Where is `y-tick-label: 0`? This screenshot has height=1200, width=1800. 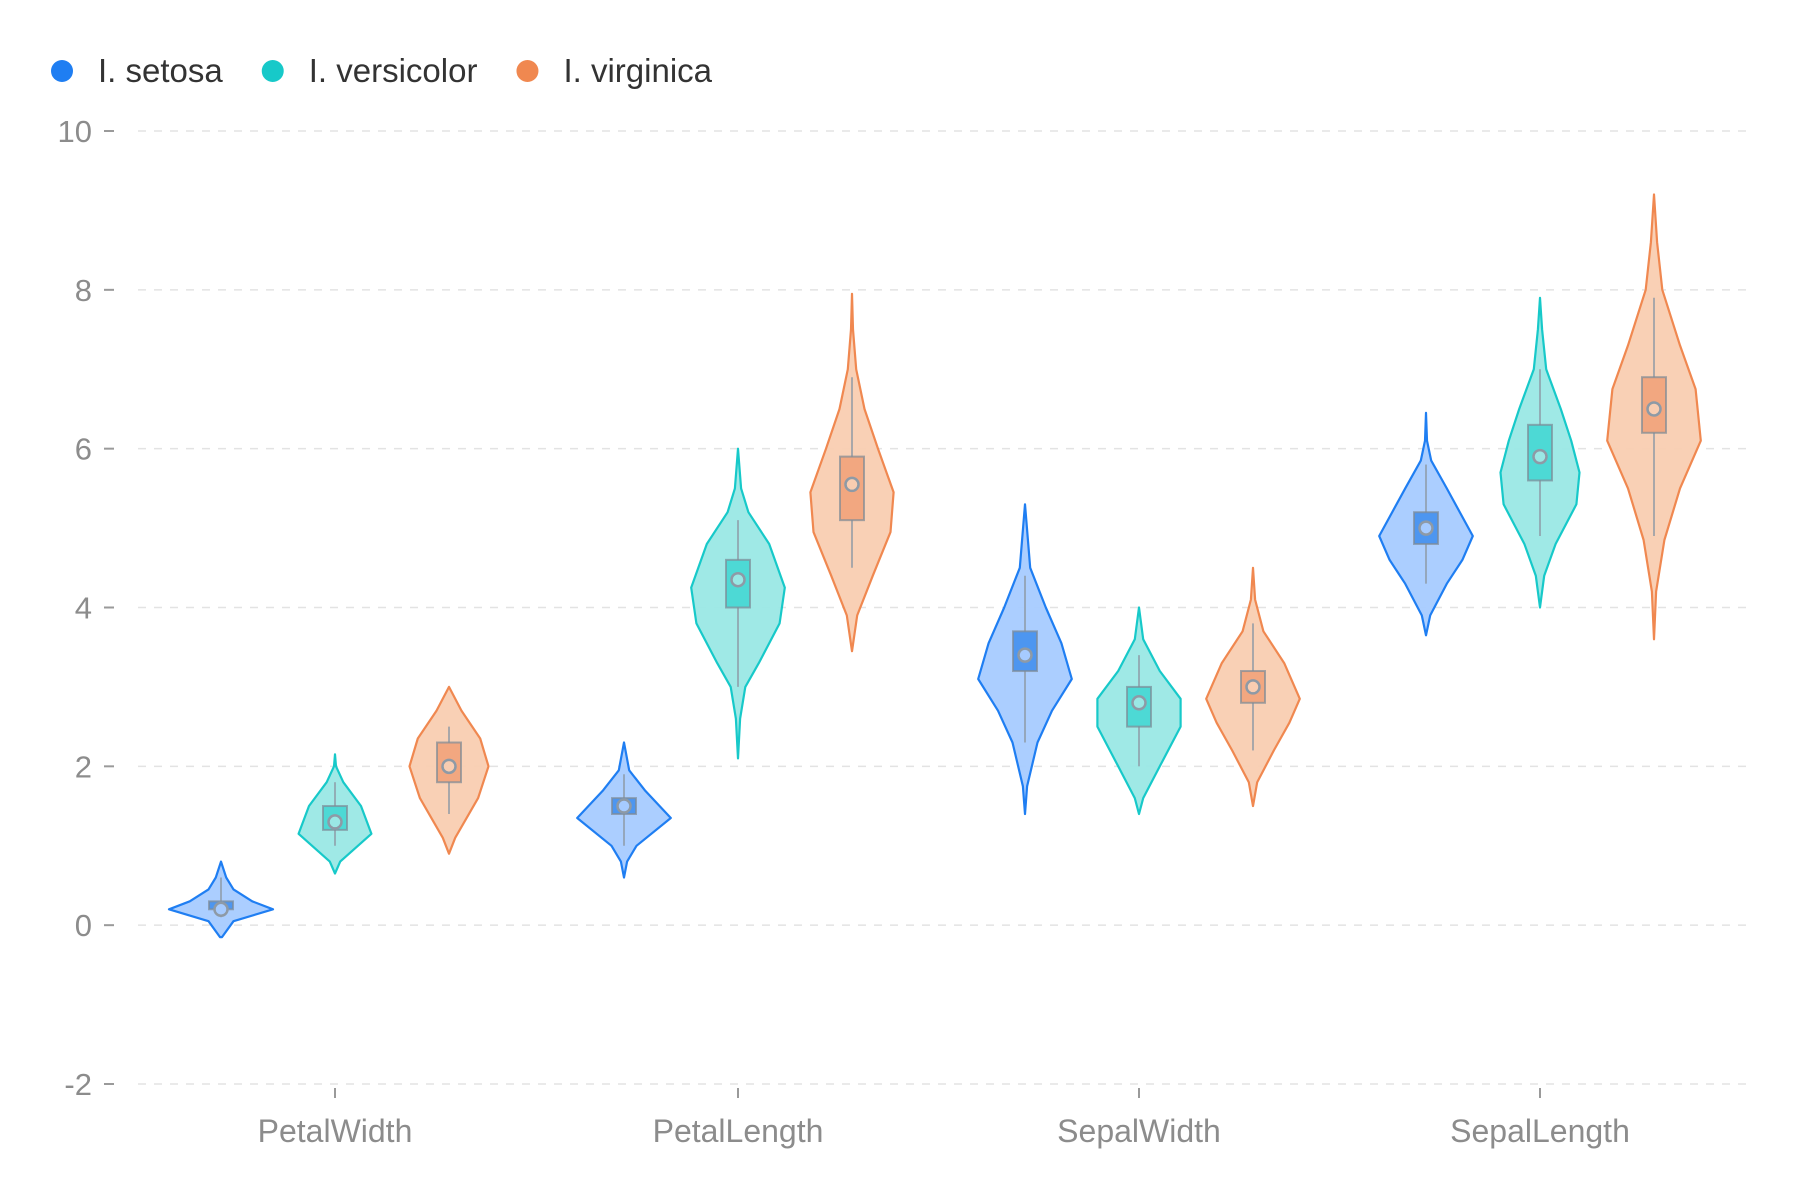 y-tick-label: 0 is located at coordinates (83, 925).